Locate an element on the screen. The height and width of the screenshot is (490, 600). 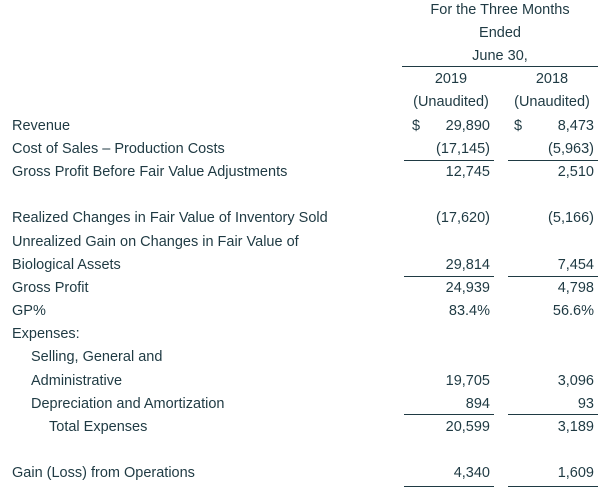
gp-percent-2018: 56.6% is located at coordinates (573, 311).